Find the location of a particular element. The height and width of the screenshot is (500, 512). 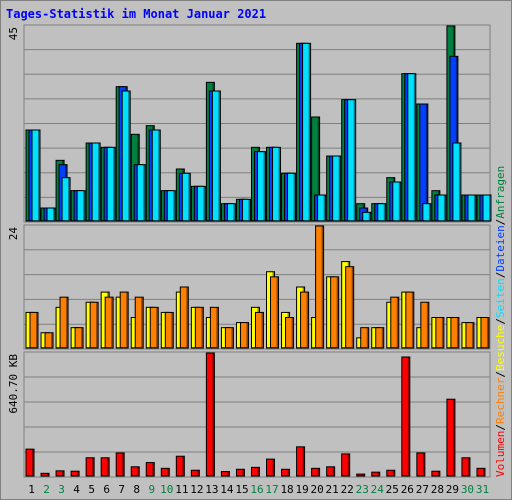

bar-hits-seiten-day-31-face is located at coordinates (485, 207).